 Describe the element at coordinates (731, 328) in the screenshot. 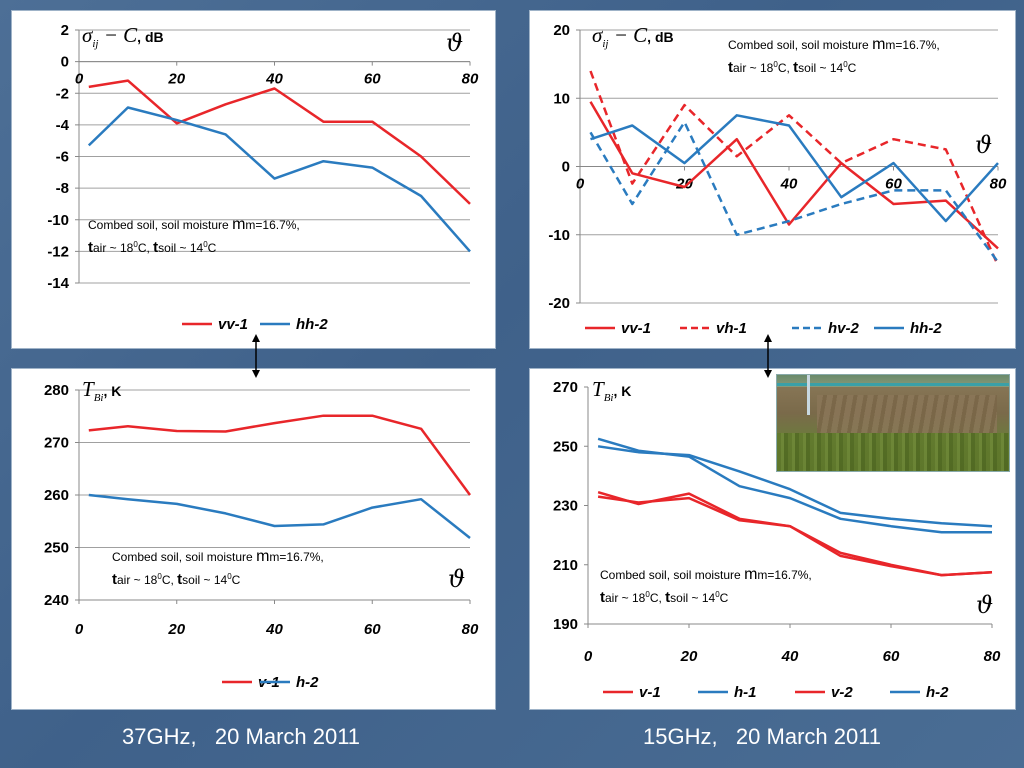

I see `legend-label-vh-1: vh-1` at that location.